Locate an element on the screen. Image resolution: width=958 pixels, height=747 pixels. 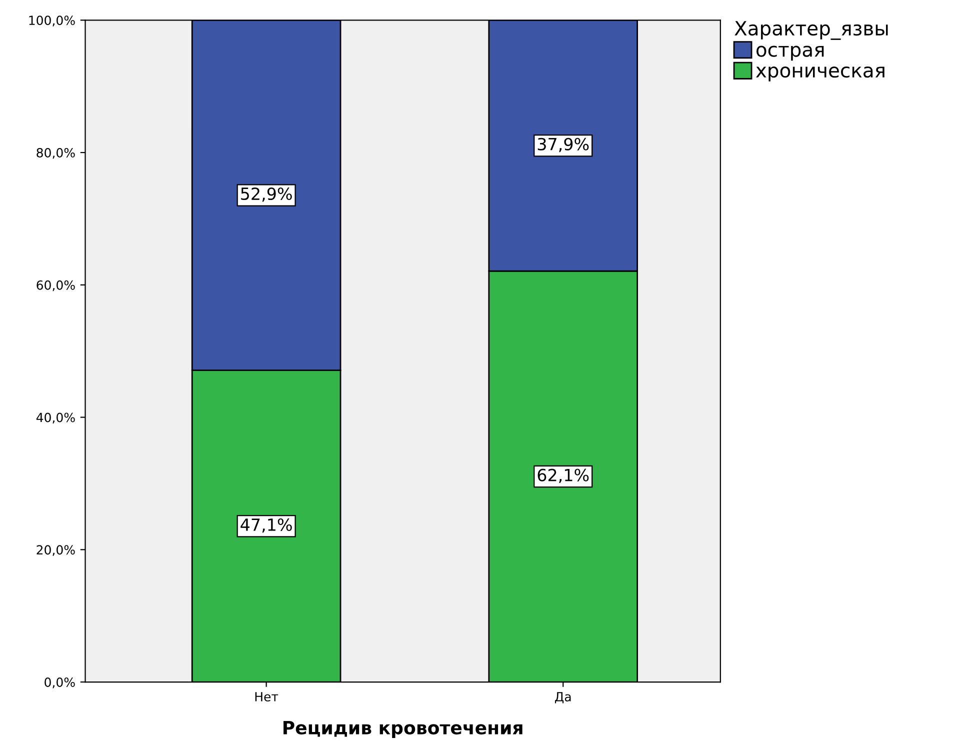
data-label: 47,1% is located at coordinates (266, 525).